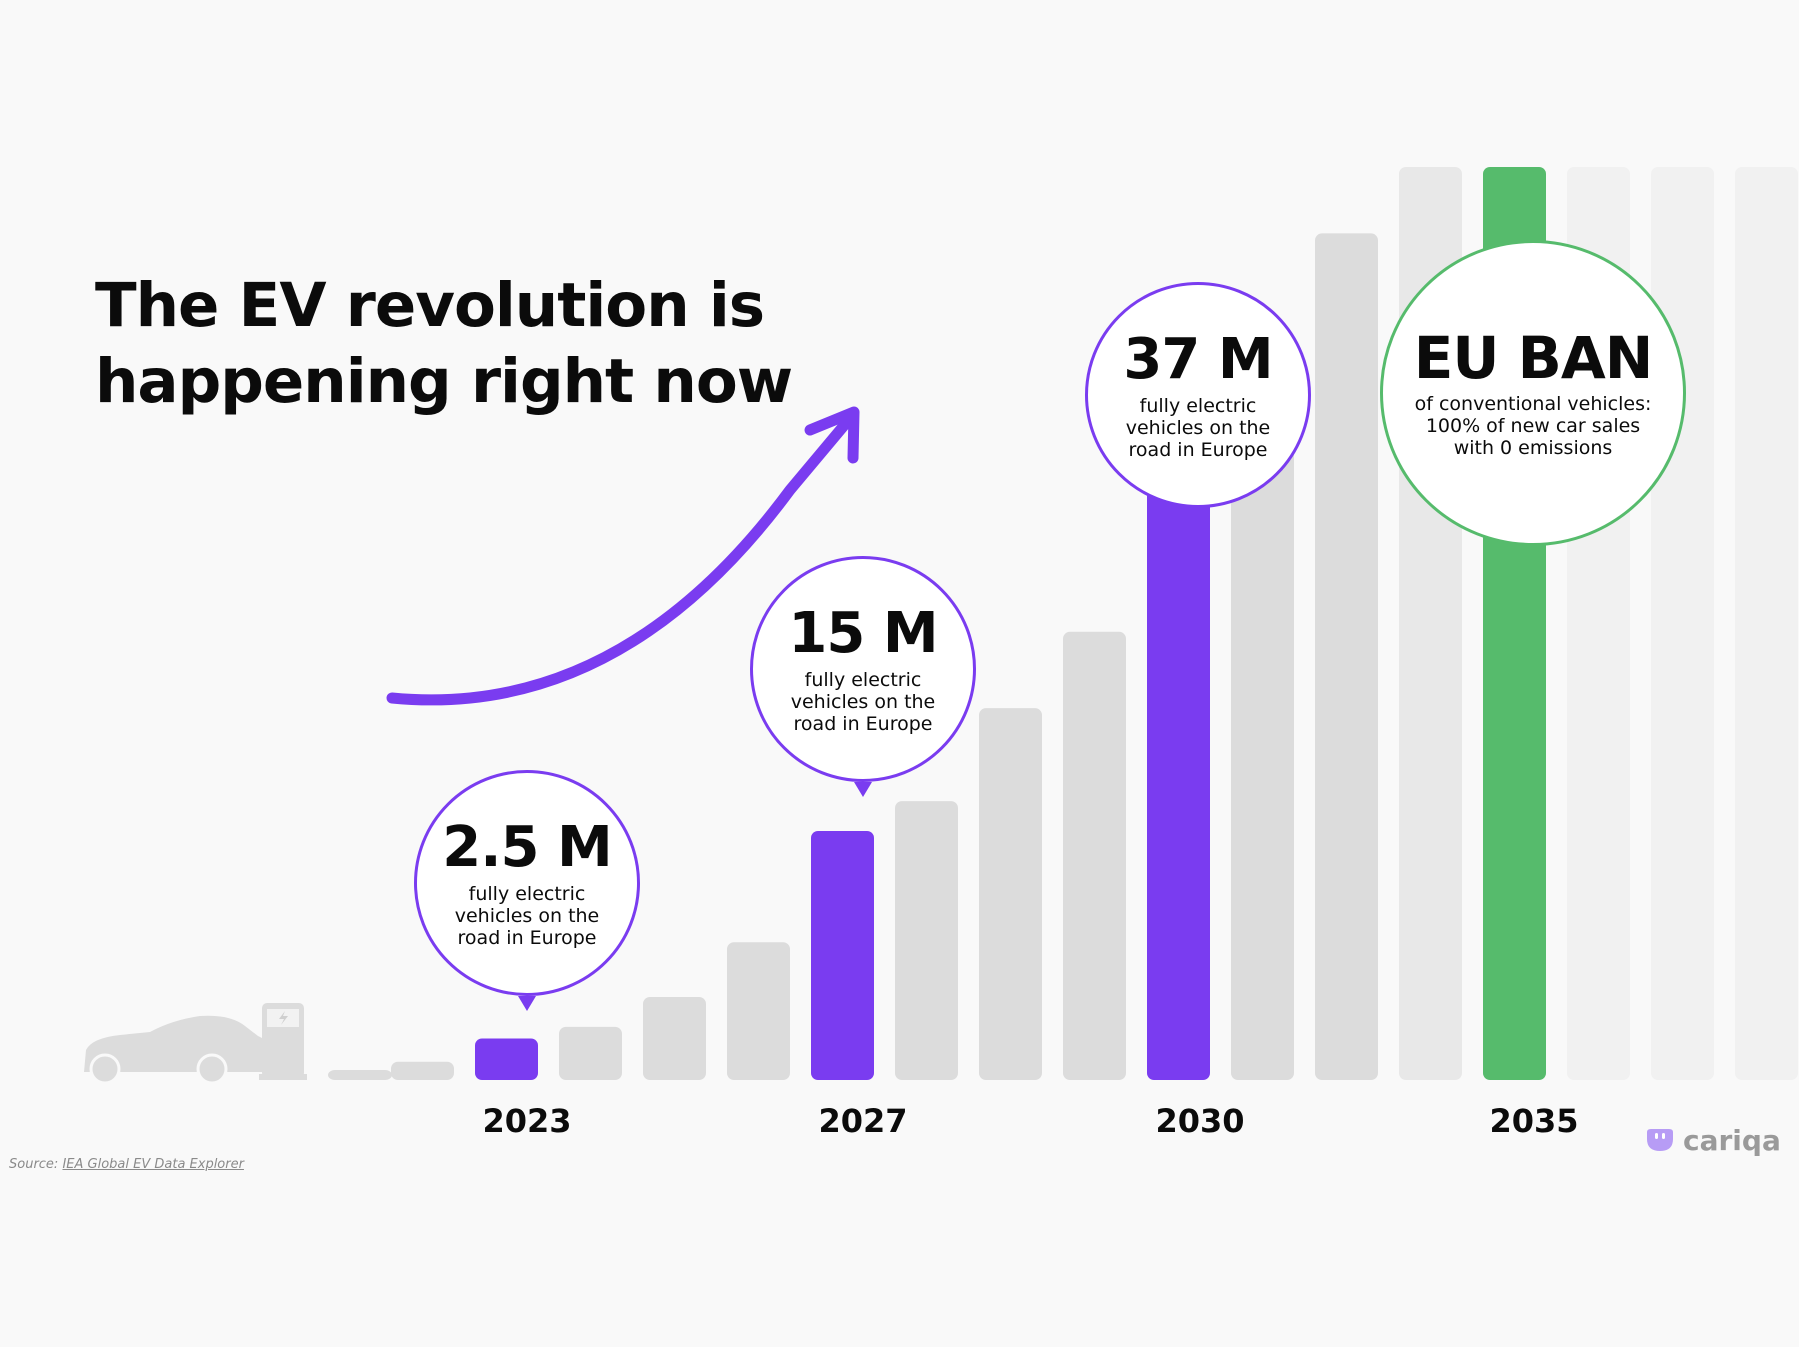 This screenshot has height=1347, width=1799. Describe the element at coordinates (863, 1121) in the screenshot. I see `year-label-2027: 2027` at that location.